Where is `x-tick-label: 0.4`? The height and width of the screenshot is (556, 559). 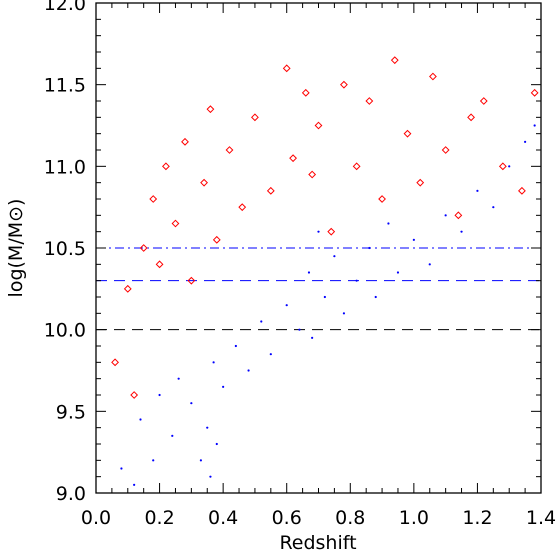 x-tick-label: 0.4 is located at coordinates (223, 518).